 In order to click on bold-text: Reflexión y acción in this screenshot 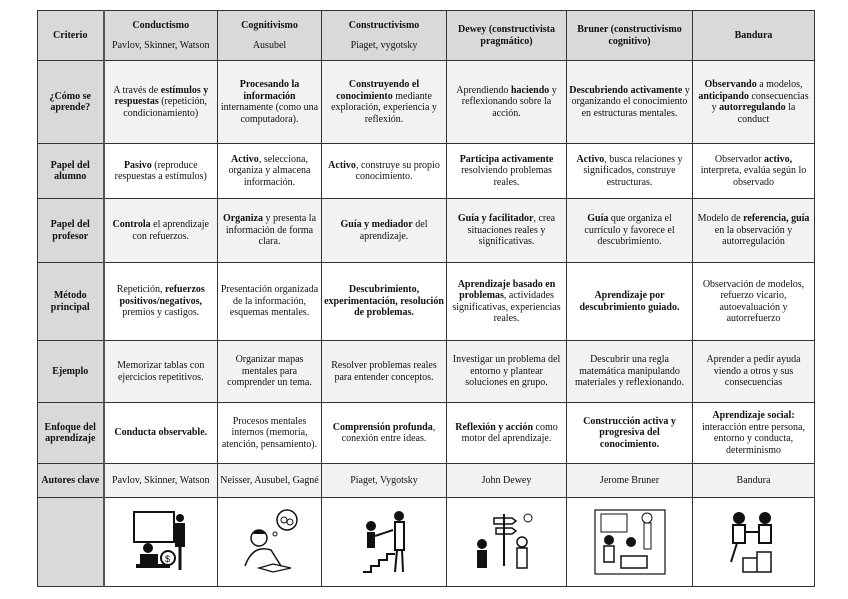, I will do `click(494, 427)`.